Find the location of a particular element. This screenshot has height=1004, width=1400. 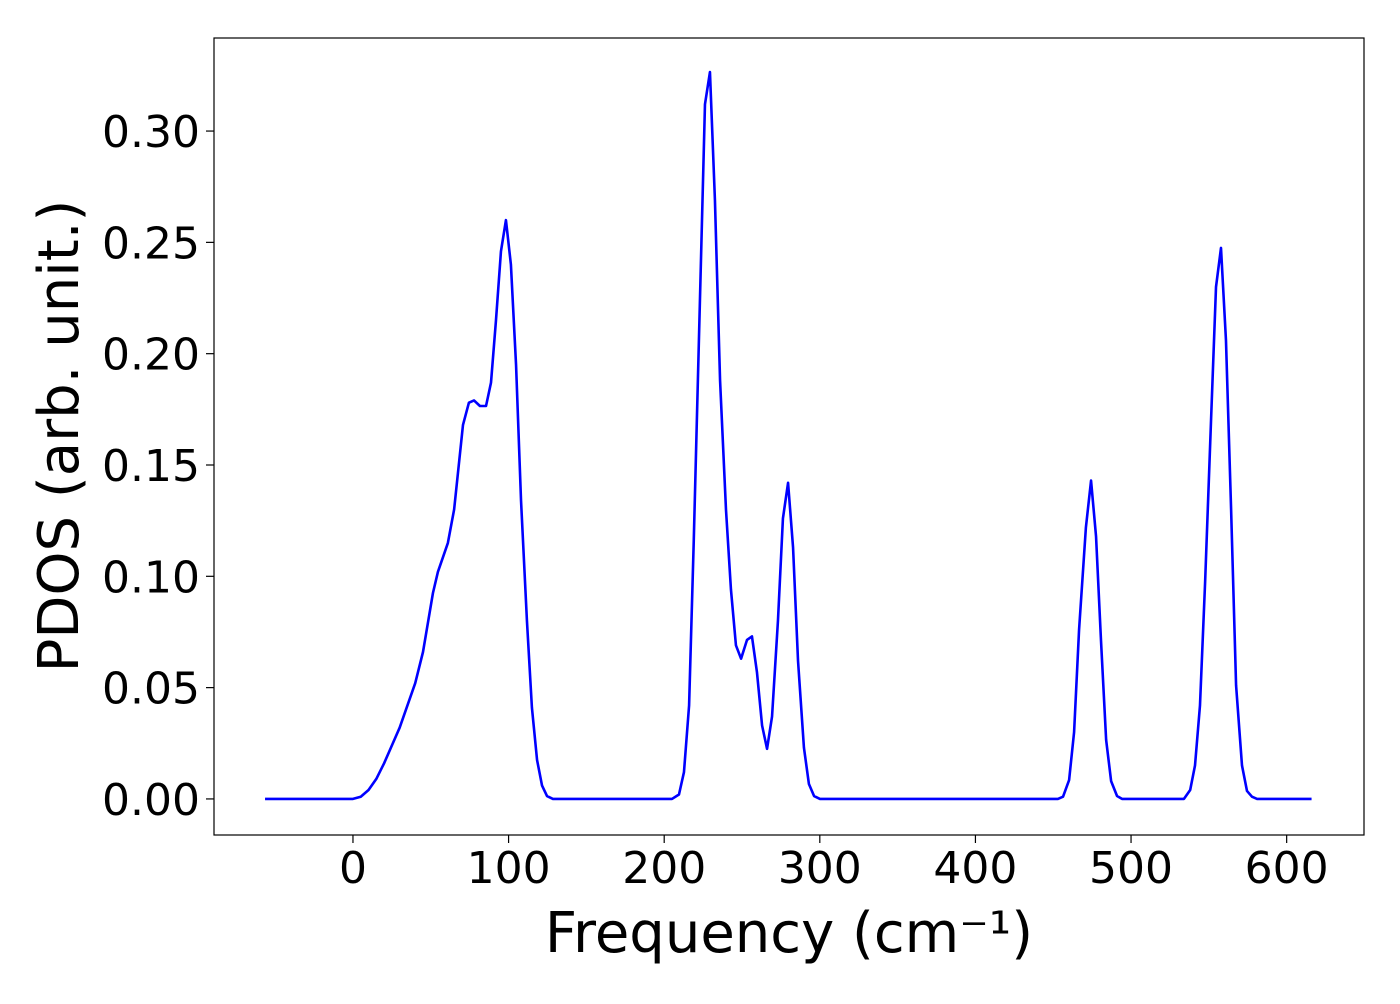

y-tick-label: 0.20 is located at coordinates (151, 355).